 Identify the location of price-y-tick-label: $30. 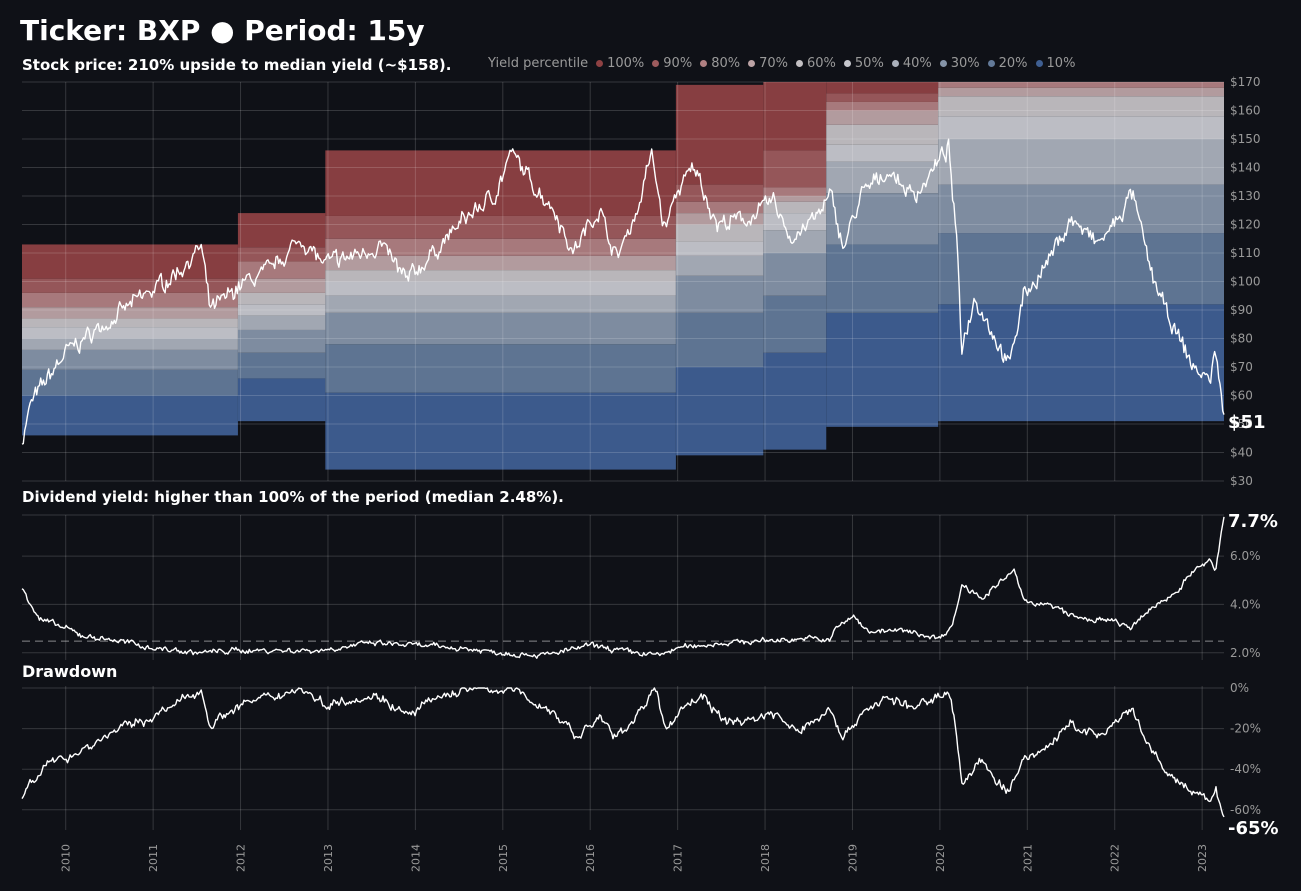
(1241, 481).